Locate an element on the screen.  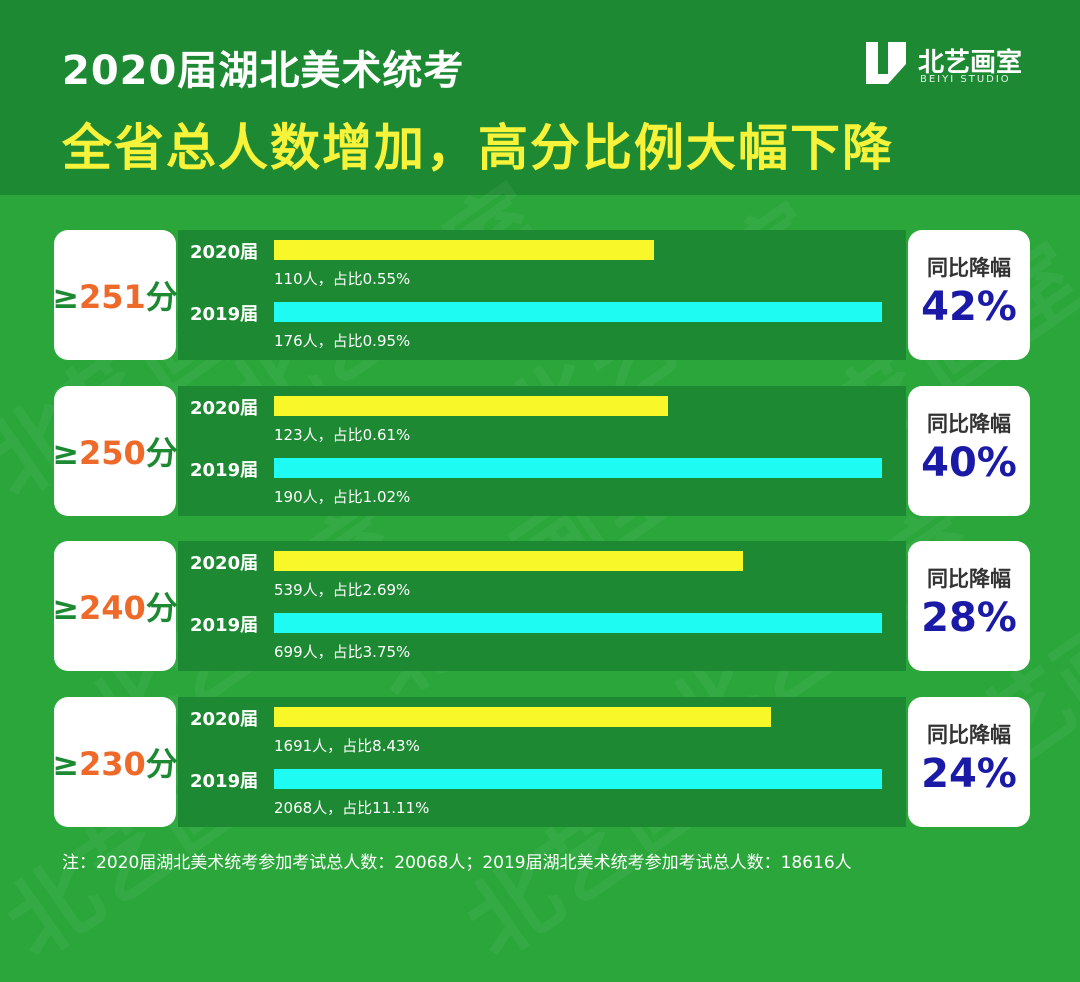
score-card: ≥250分 is located at coordinates (115, 451).